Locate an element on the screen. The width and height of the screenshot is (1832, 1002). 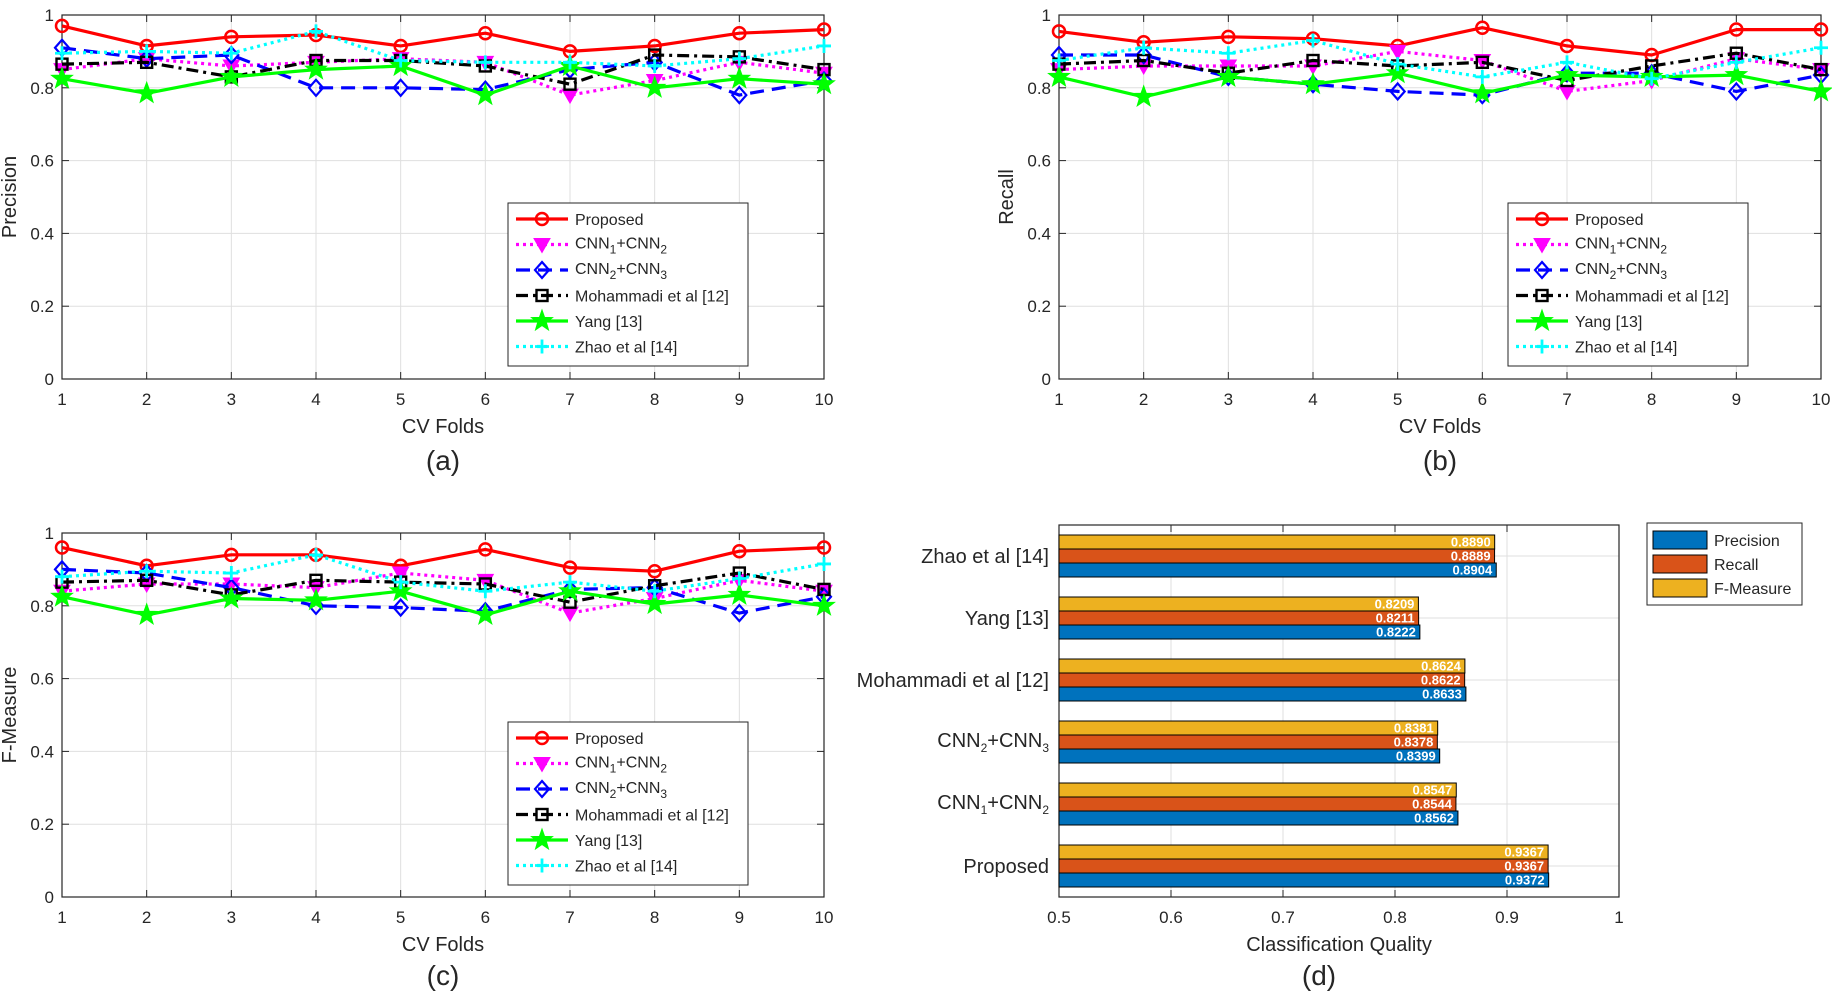
legend-entry-yang: Yang [13] is located at coordinates (1579, 320).